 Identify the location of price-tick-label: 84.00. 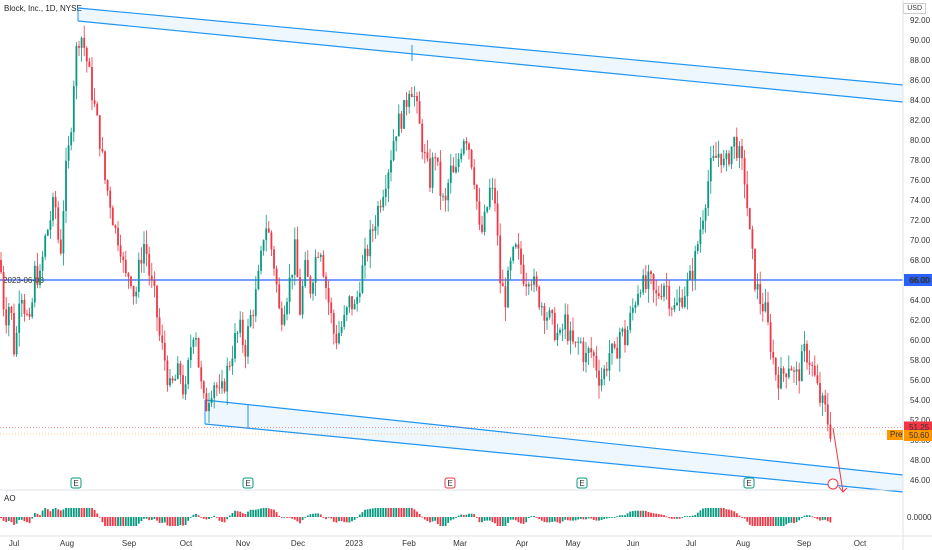
(920, 100).